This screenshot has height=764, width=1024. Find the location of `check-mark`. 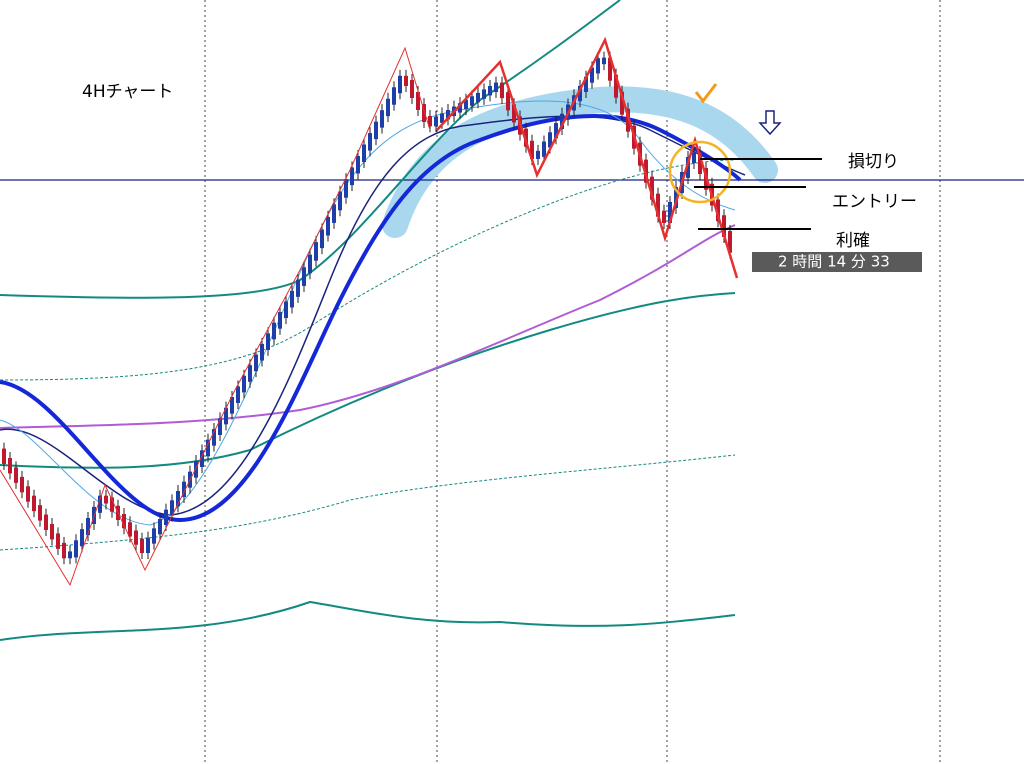

check-mark is located at coordinates (706, 93).